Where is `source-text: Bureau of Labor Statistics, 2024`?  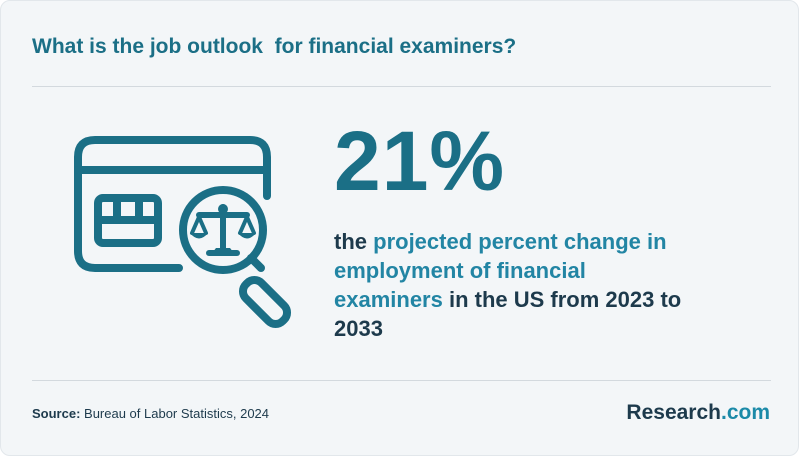 source-text: Bureau of Labor Statistics, 2024 is located at coordinates (175, 413).